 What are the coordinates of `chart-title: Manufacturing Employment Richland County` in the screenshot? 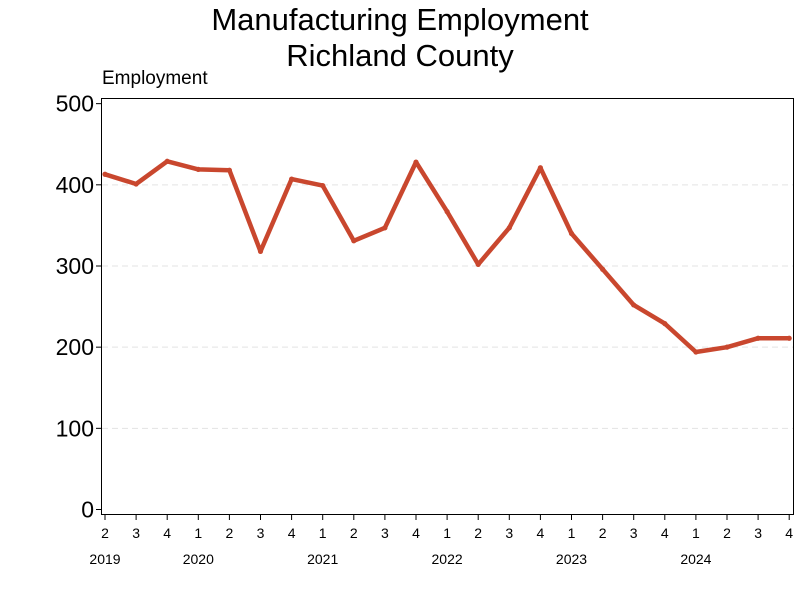 It's located at (400, 38).